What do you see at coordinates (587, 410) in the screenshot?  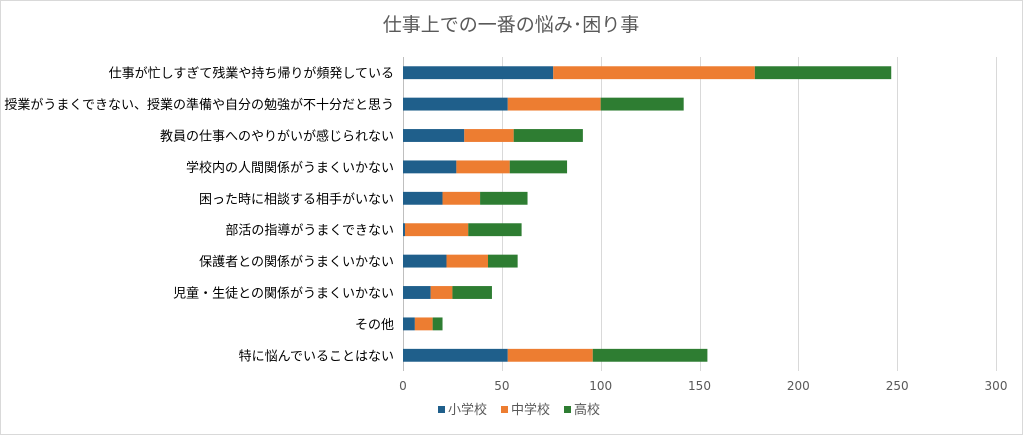 I see `legend-label: 高校` at bounding box center [587, 410].